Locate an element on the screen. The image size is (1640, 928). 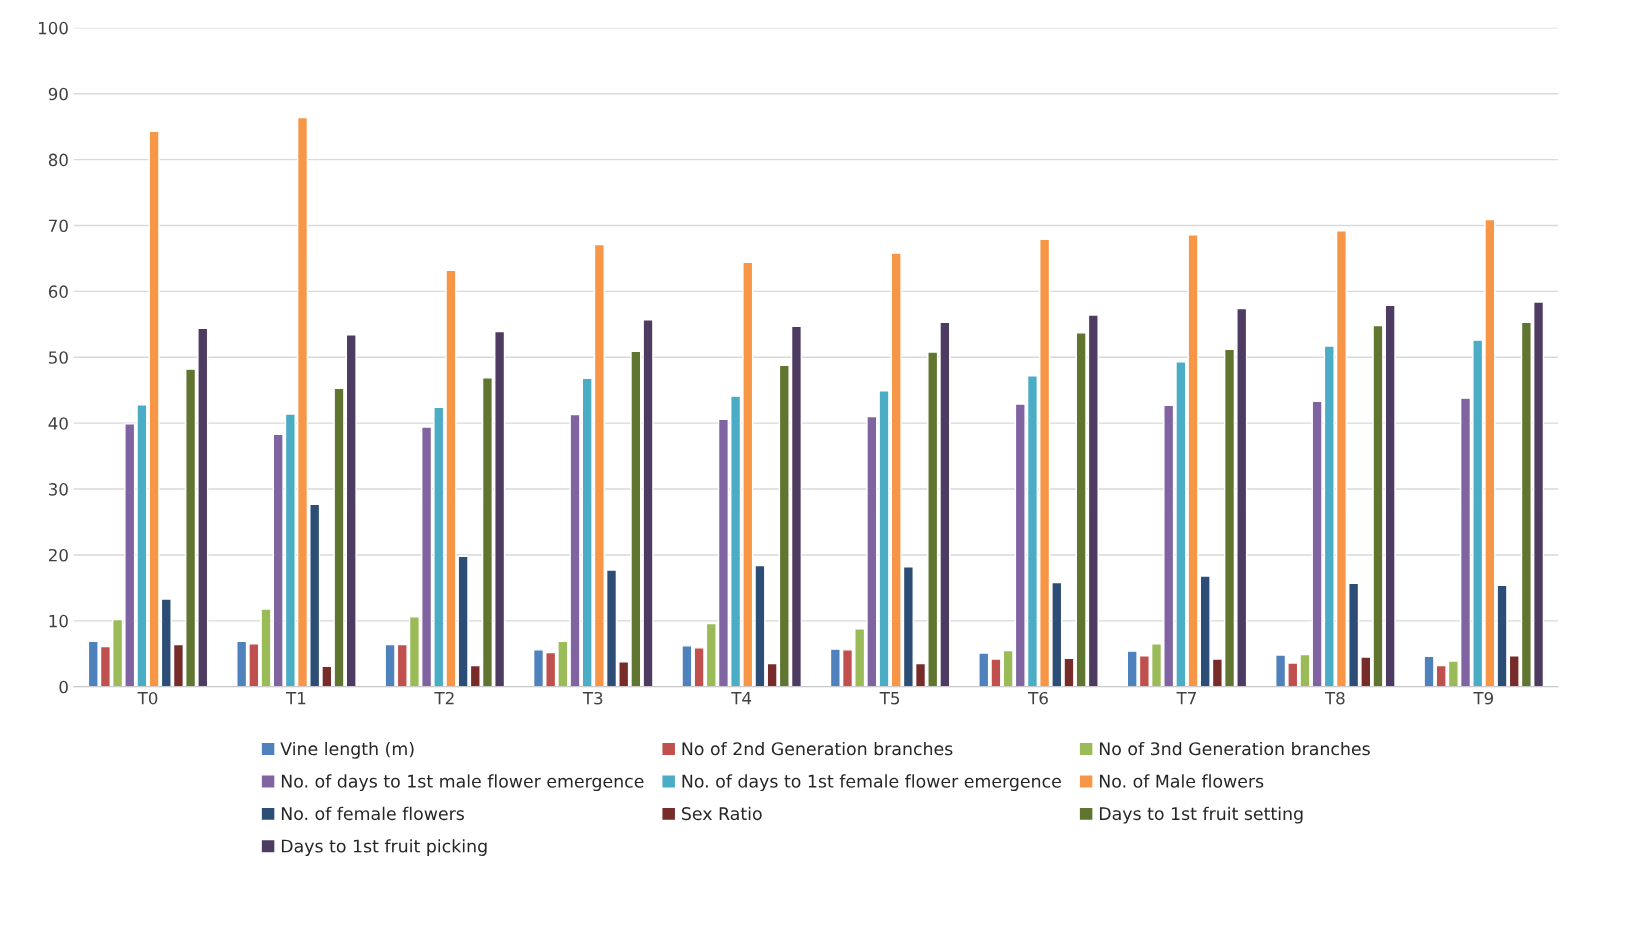
x-tick-label: T8 is located at coordinates (1334, 698).